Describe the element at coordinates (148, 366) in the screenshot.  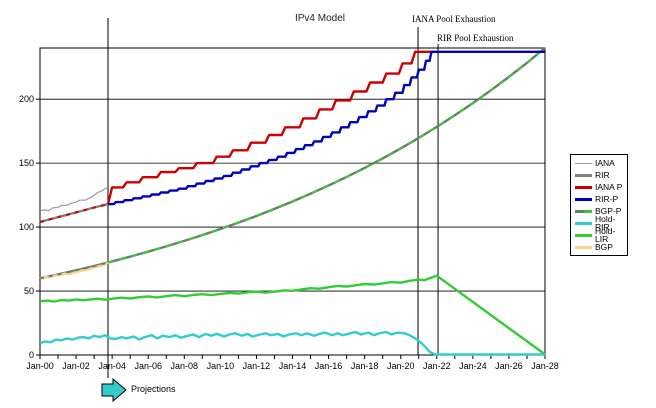
I see `x-tick-label: Jan-06` at that location.